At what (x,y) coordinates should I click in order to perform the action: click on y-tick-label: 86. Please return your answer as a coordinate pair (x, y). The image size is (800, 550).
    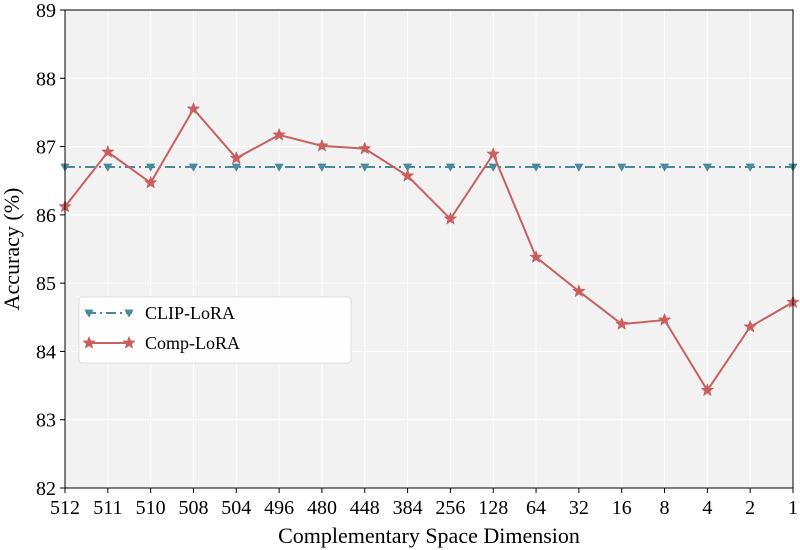
    Looking at the image, I should click on (46, 216).